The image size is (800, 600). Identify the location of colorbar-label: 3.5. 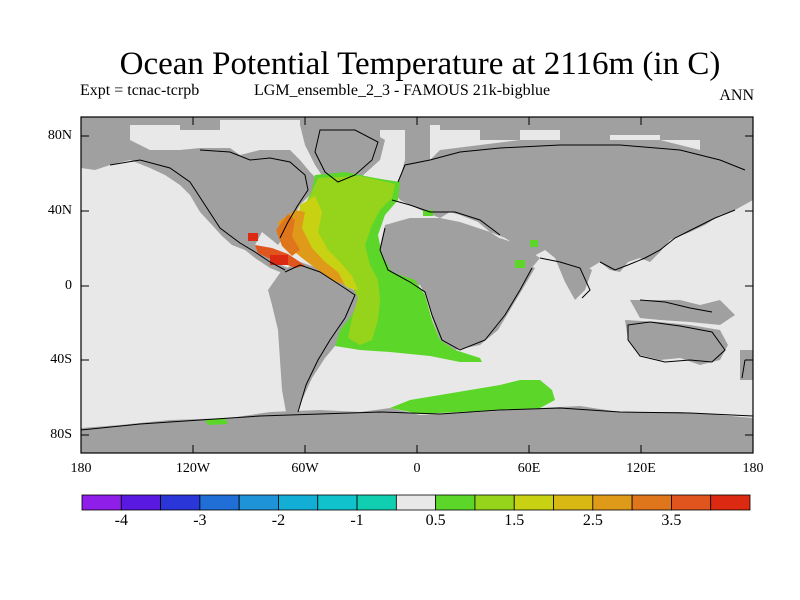
(671, 520).